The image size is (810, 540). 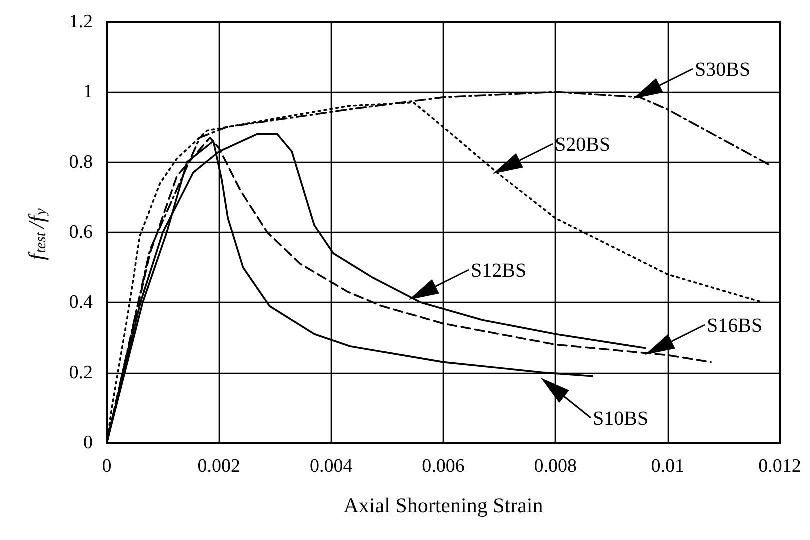 I want to click on annotation: S30BS, so click(x=723, y=70).